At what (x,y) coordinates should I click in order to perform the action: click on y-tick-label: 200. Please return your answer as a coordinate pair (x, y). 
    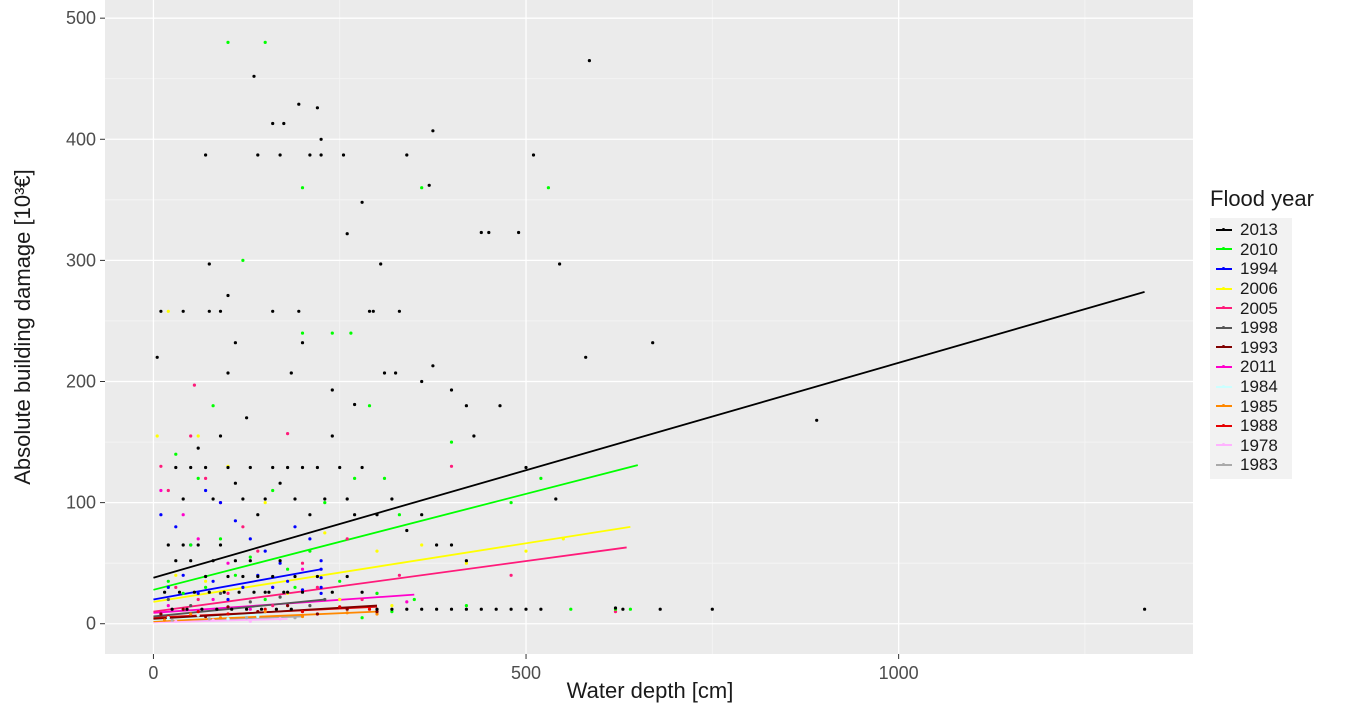
    Looking at the image, I should click on (81, 382).